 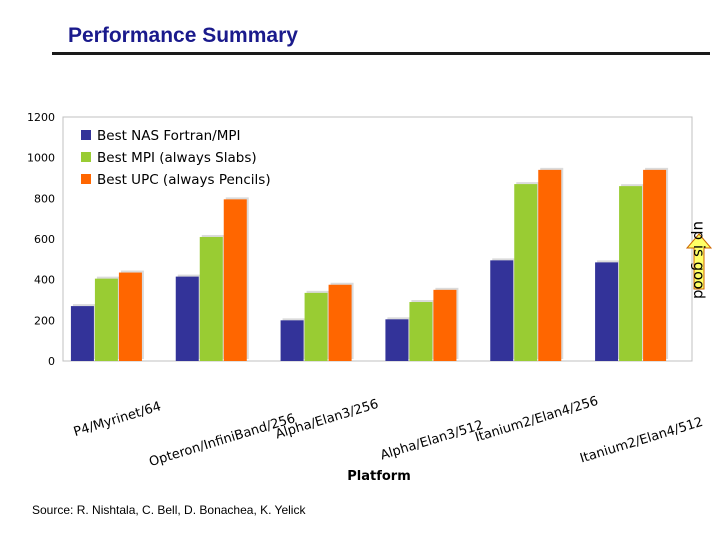 What do you see at coordinates (536, 420) in the screenshot?
I see `x-tick-label: Itanium2/Elan4/256` at bounding box center [536, 420].